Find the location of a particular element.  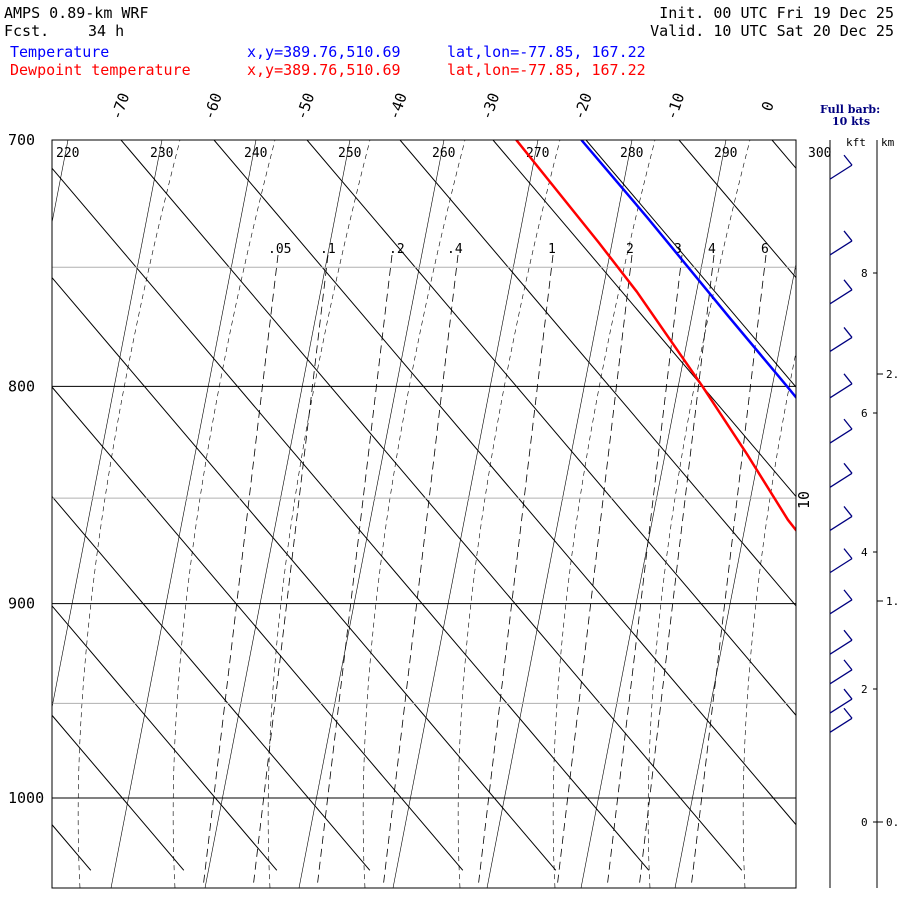

temperature-tick-label: -60 is located at coordinates (213, 106).